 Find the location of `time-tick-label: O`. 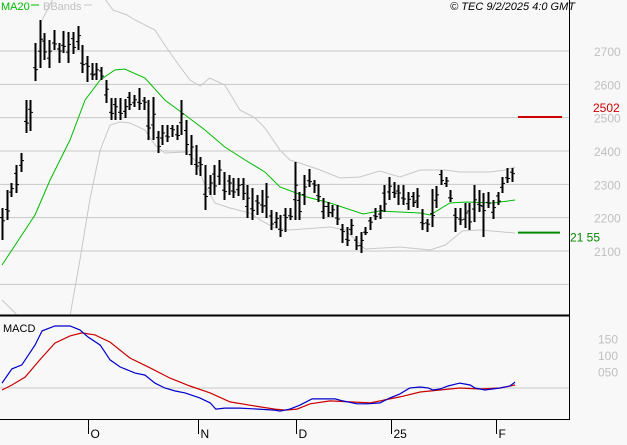

time-tick-label: O is located at coordinates (95, 433).